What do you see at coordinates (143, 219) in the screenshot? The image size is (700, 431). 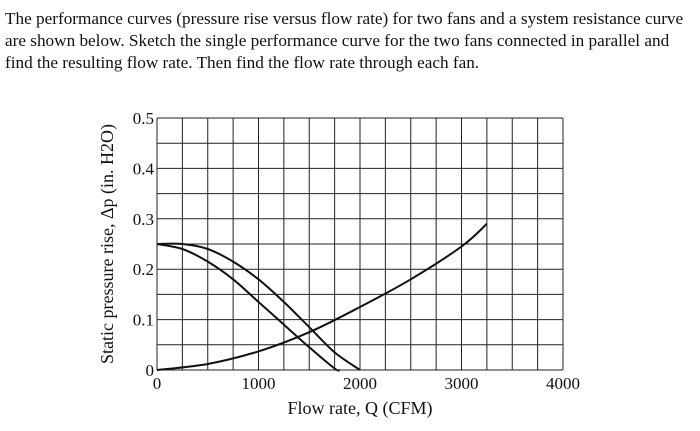 I see `y-tick-label: 0.3` at bounding box center [143, 219].